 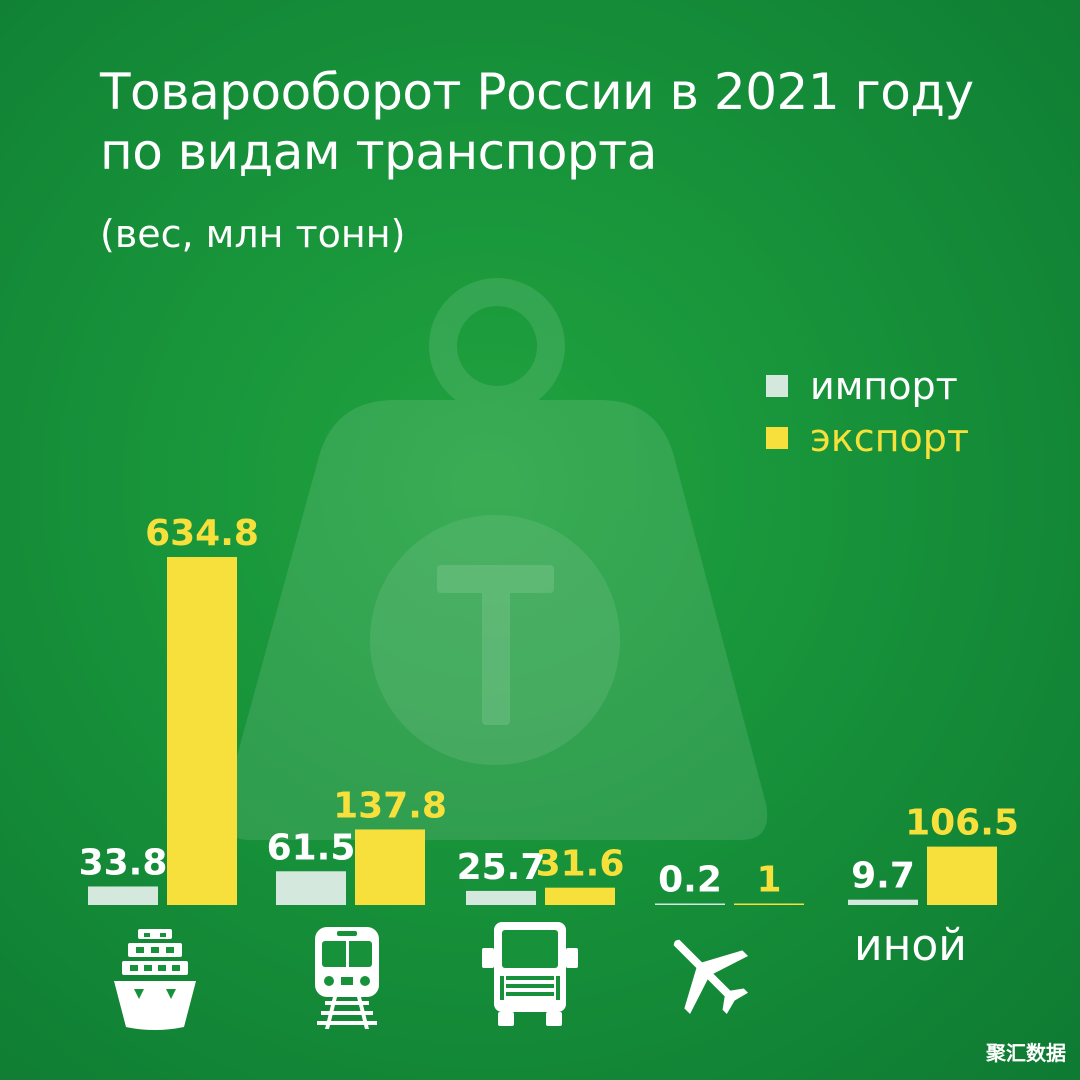 I want to click on value-label-export-air: 1, so click(x=768, y=880).